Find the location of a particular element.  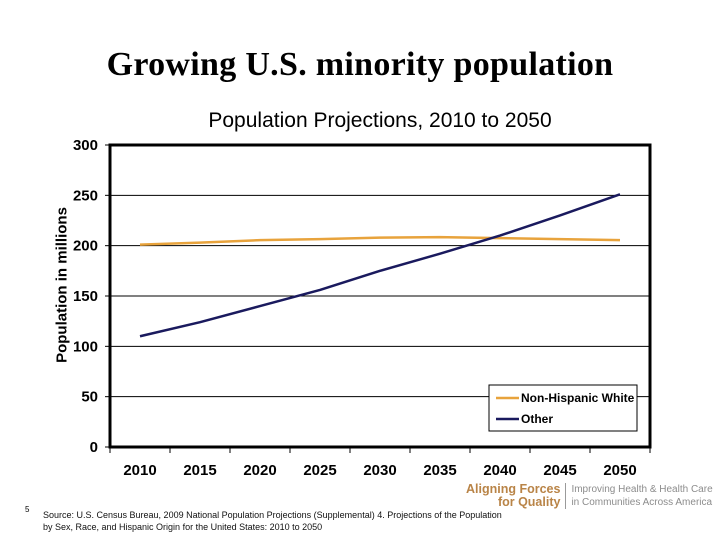

y-tick-label: 250 is located at coordinates (85, 195).